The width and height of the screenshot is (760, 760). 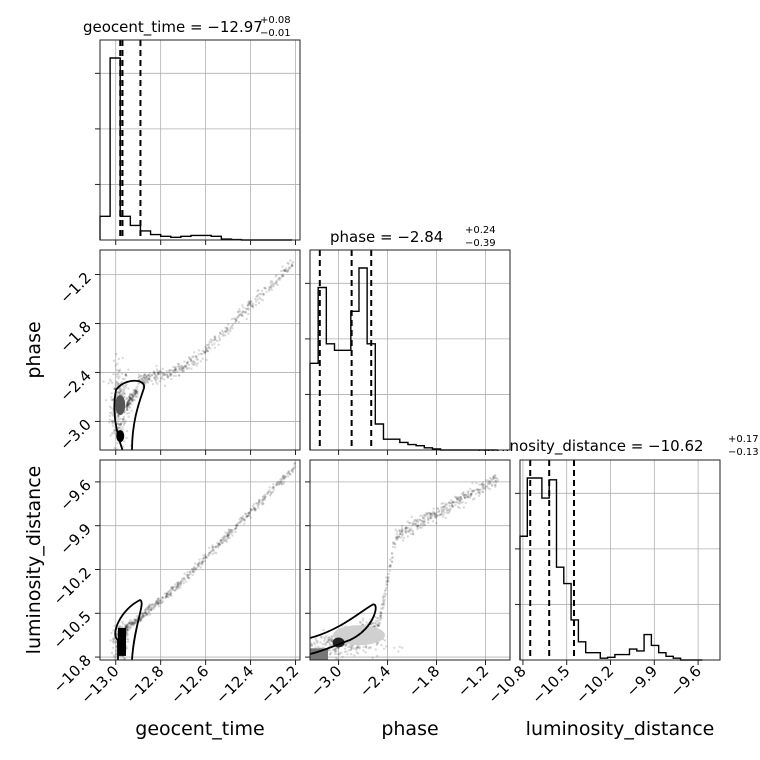 What do you see at coordinates (279, 684) in the screenshot?
I see `x-tick-label: −12.2` at bounding box center [279, 684].